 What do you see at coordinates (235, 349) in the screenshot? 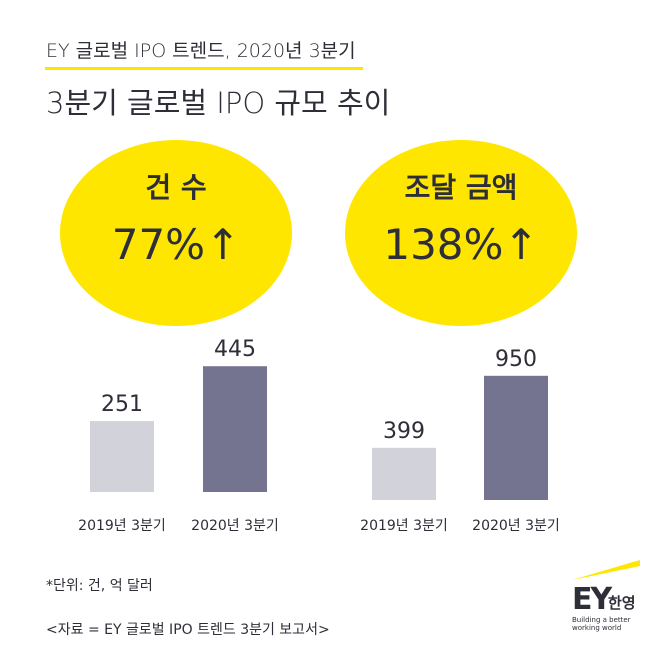
I see `chart0-value-label-1: 445` at bounding box center [235, 349].